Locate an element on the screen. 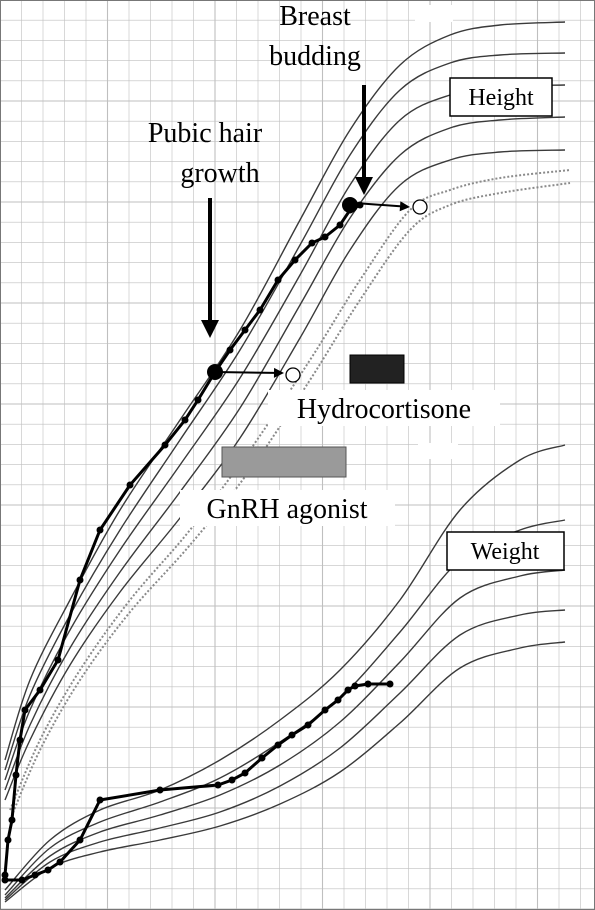 The height and width of the screenshot is (910, 595). weight-patient-line is located at coordinates (197, 782).